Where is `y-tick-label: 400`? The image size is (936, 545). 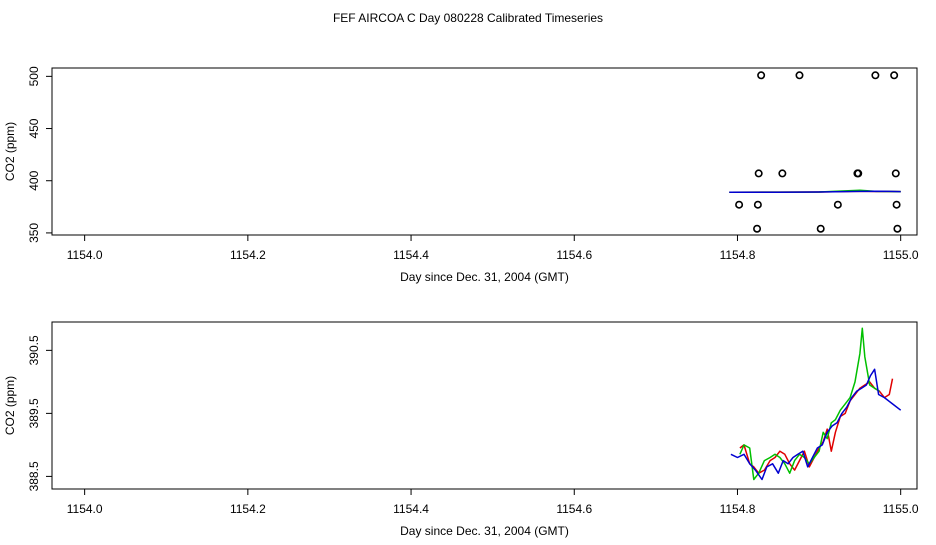
y-tick-label: 400 is located at coordinates (34, 180).